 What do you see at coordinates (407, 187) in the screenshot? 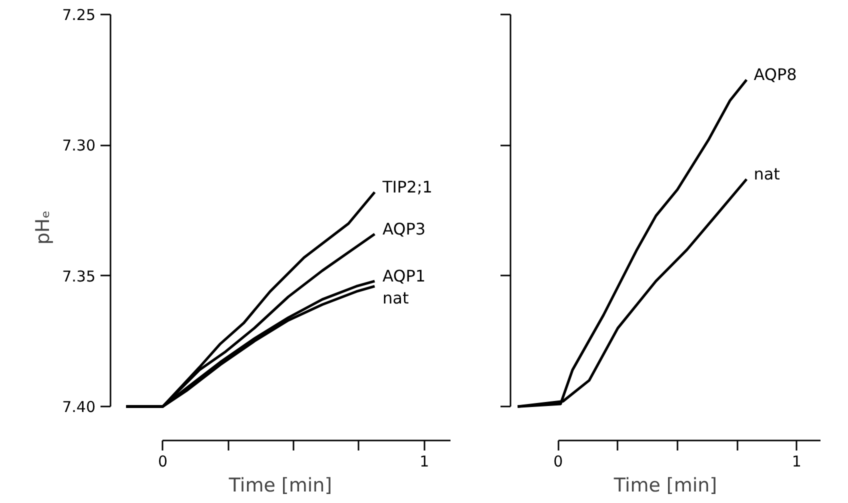
I see `series-label: TIP2;1` at bounding box center [407, 187].